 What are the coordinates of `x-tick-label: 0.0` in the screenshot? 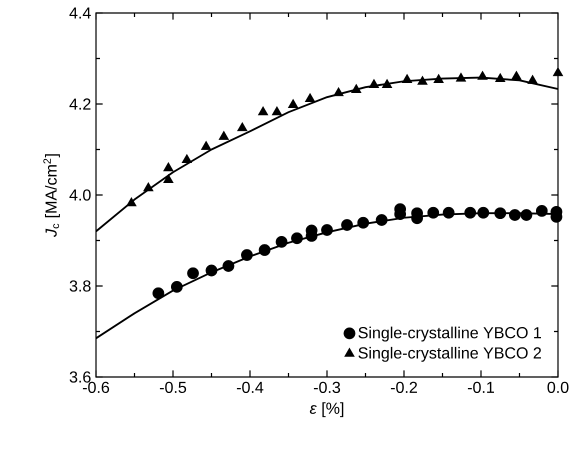 It's located at (558, 388).